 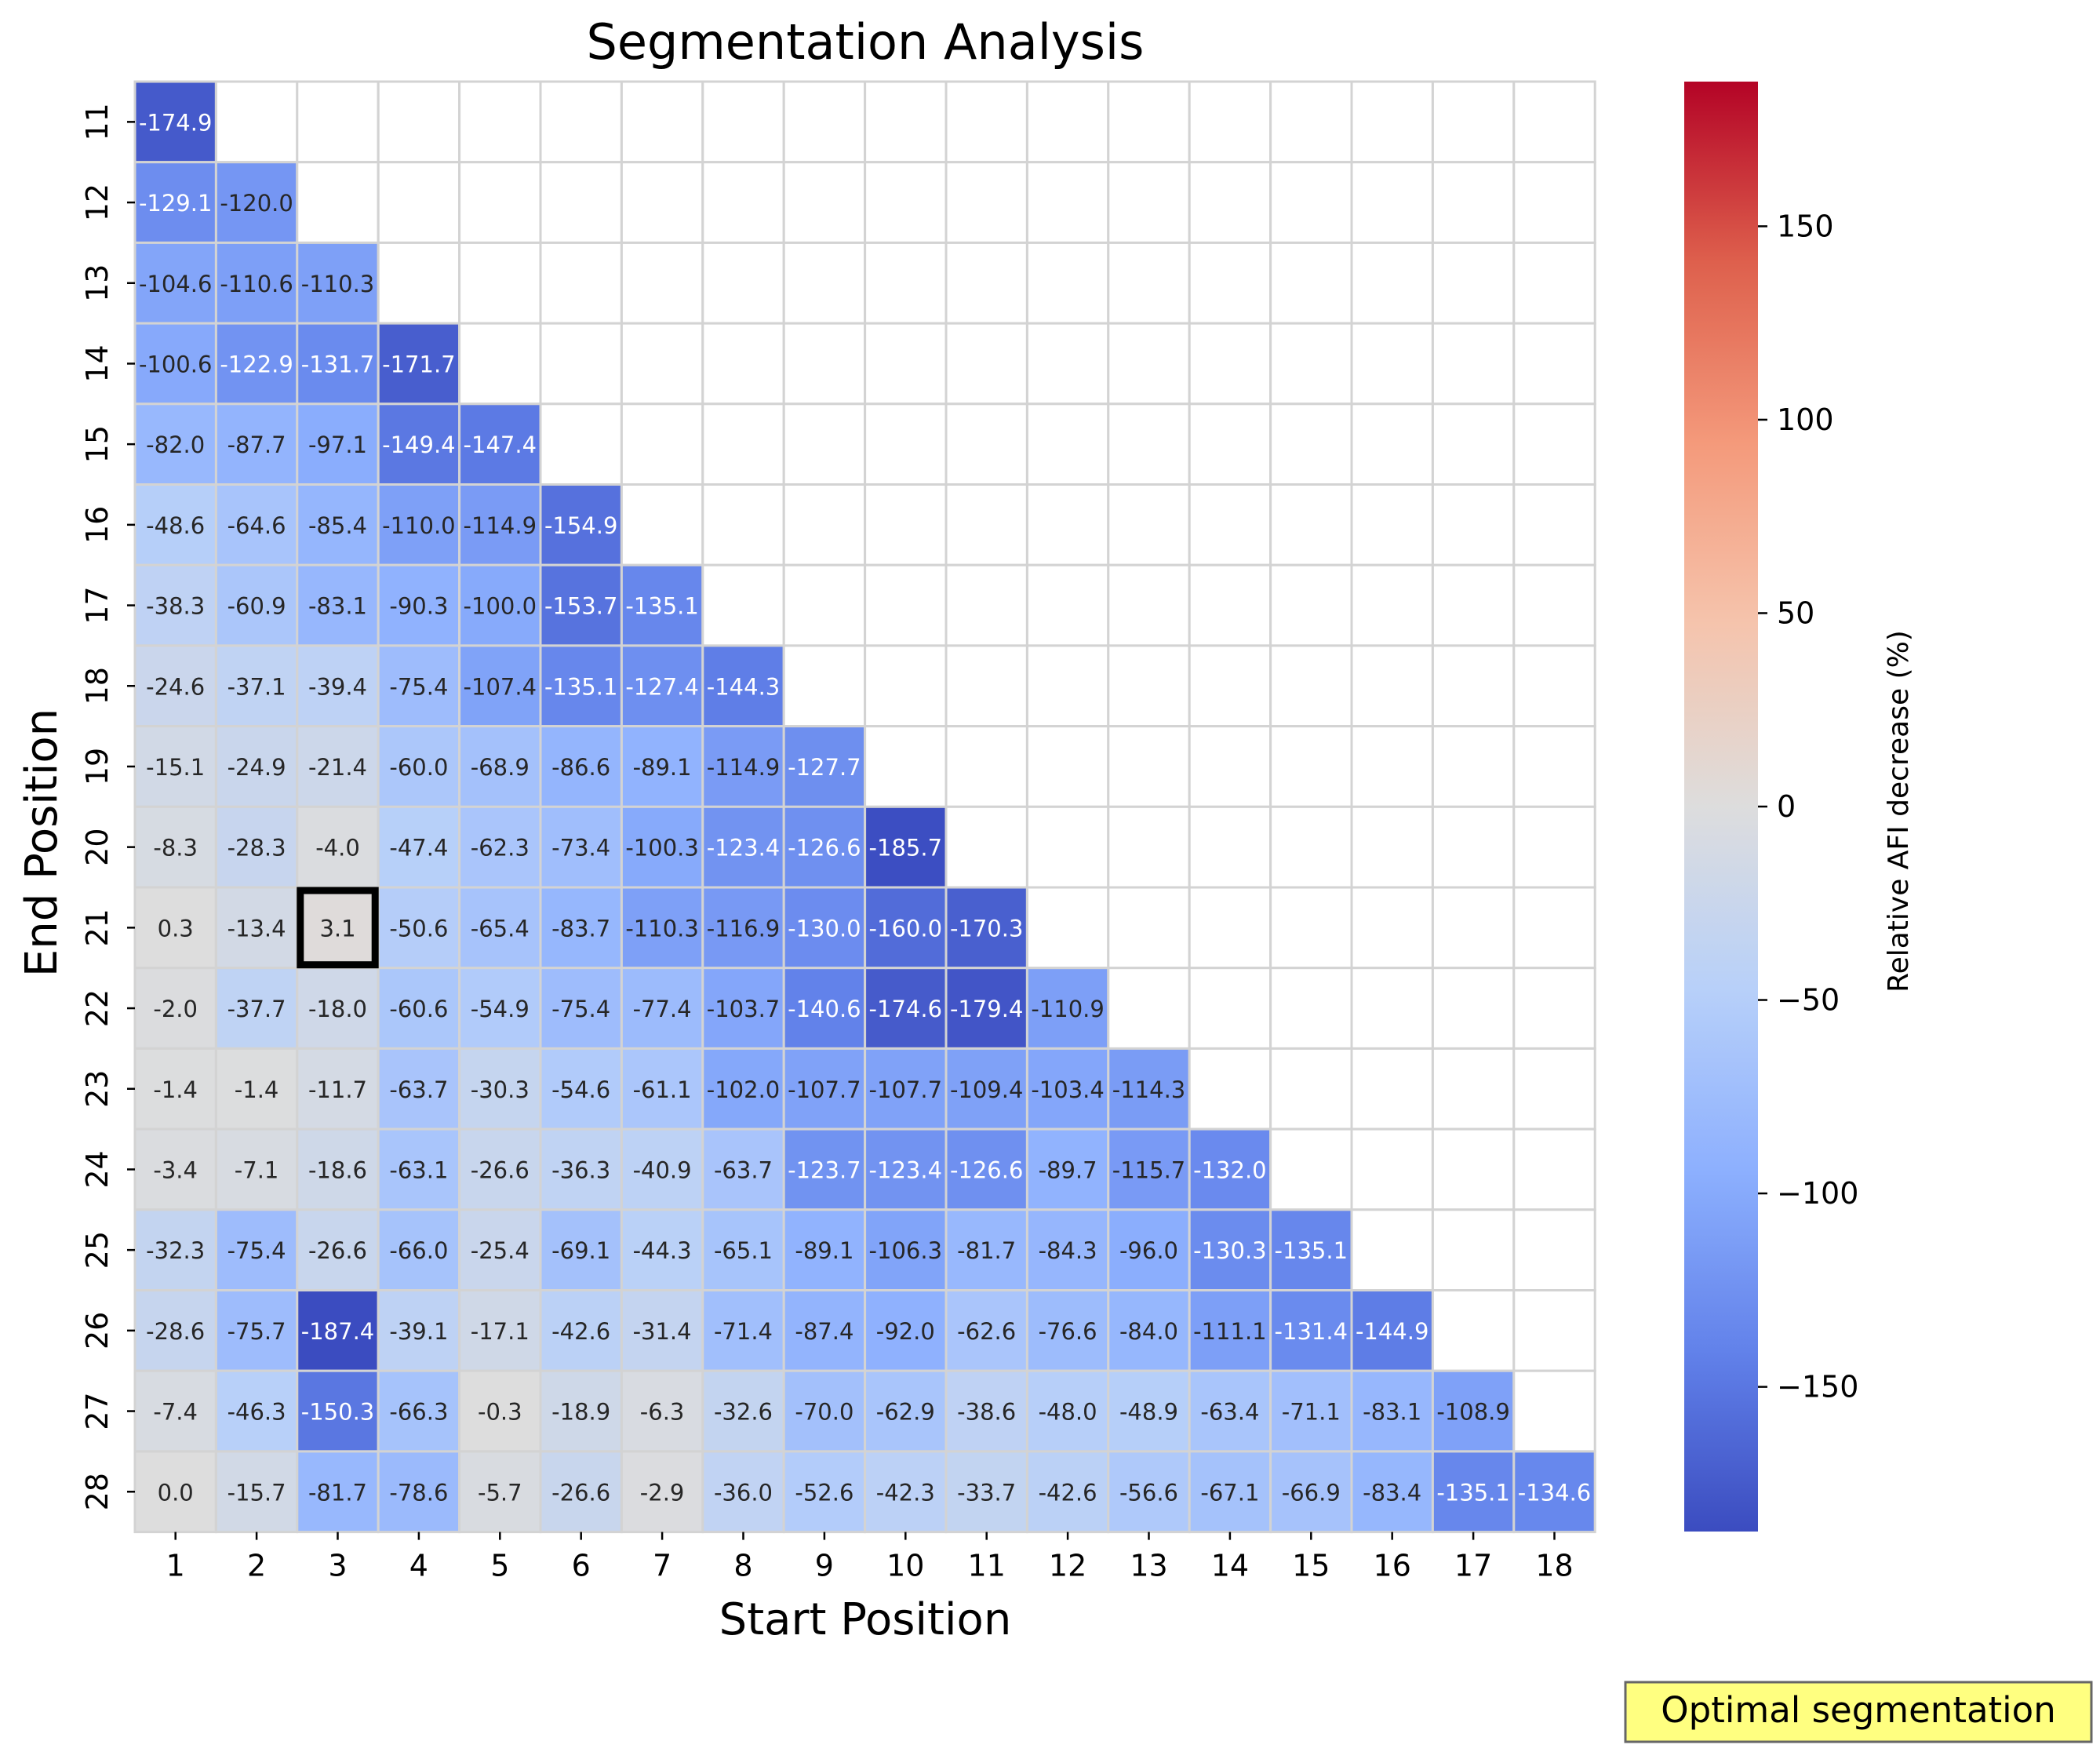 I want to click on cell-value-label: -48.6, so click(x=175, y=525).